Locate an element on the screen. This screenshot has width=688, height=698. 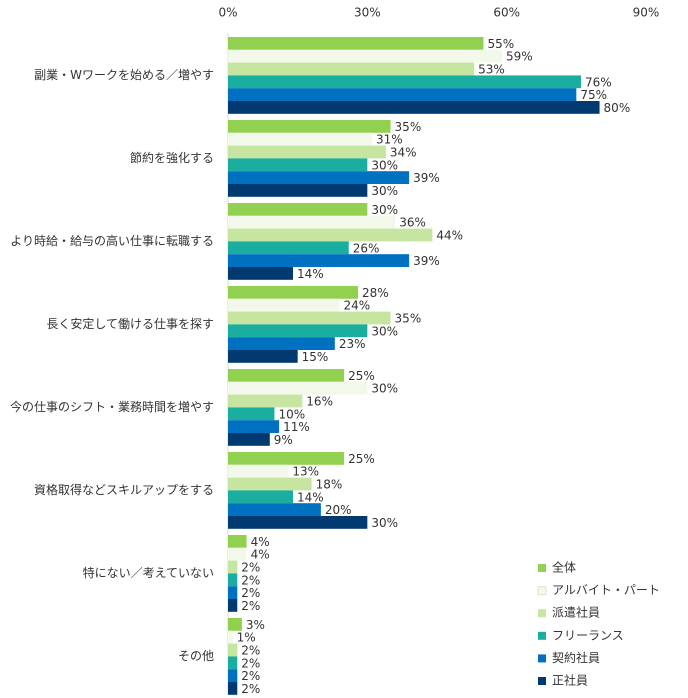
value-label: 10% is located at coordinates (291, 414).